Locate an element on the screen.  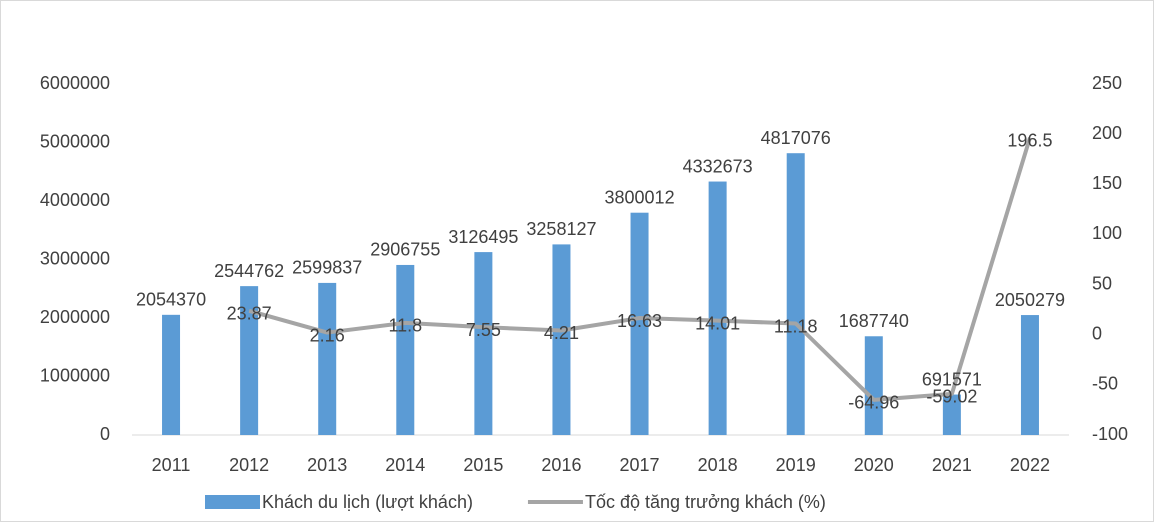
data-label: 3258127 is located at coordinates (561, 229).